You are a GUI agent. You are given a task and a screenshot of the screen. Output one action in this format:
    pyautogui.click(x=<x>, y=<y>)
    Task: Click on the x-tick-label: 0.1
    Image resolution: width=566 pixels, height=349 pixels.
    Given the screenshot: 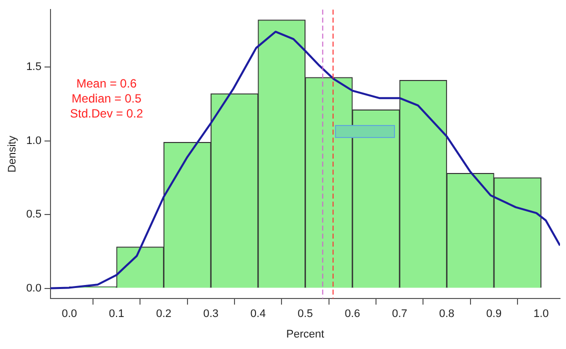 What is the action you would take?
    pyautogui.click(x=116, y=314)
    